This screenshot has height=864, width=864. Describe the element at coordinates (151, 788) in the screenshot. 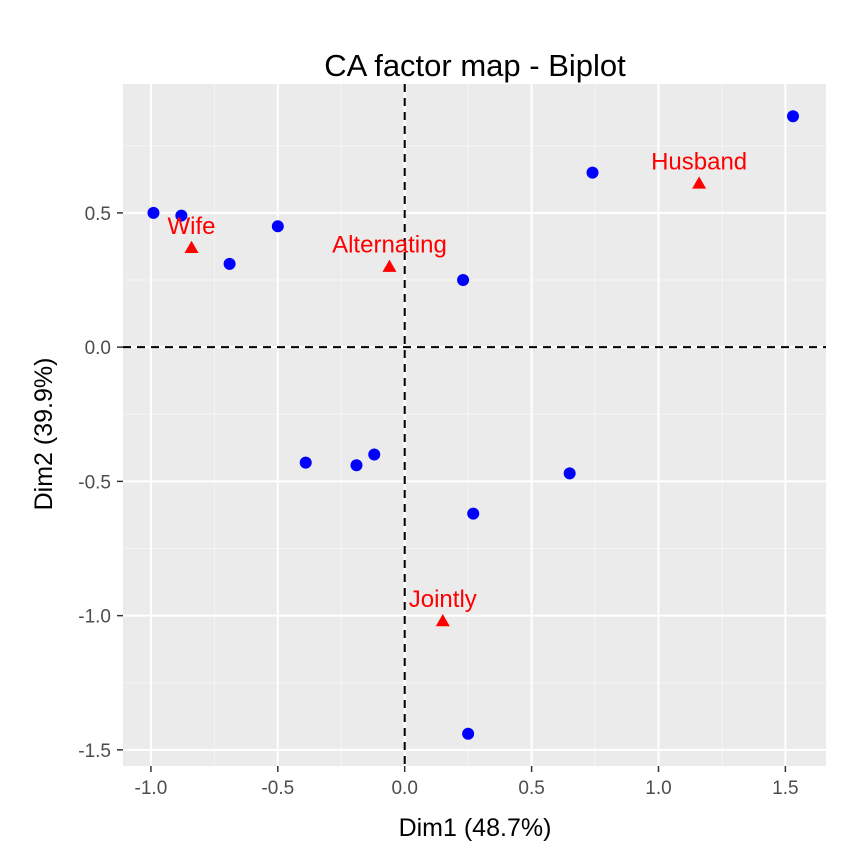

I see `x-tick-label: -1.0` at that location.